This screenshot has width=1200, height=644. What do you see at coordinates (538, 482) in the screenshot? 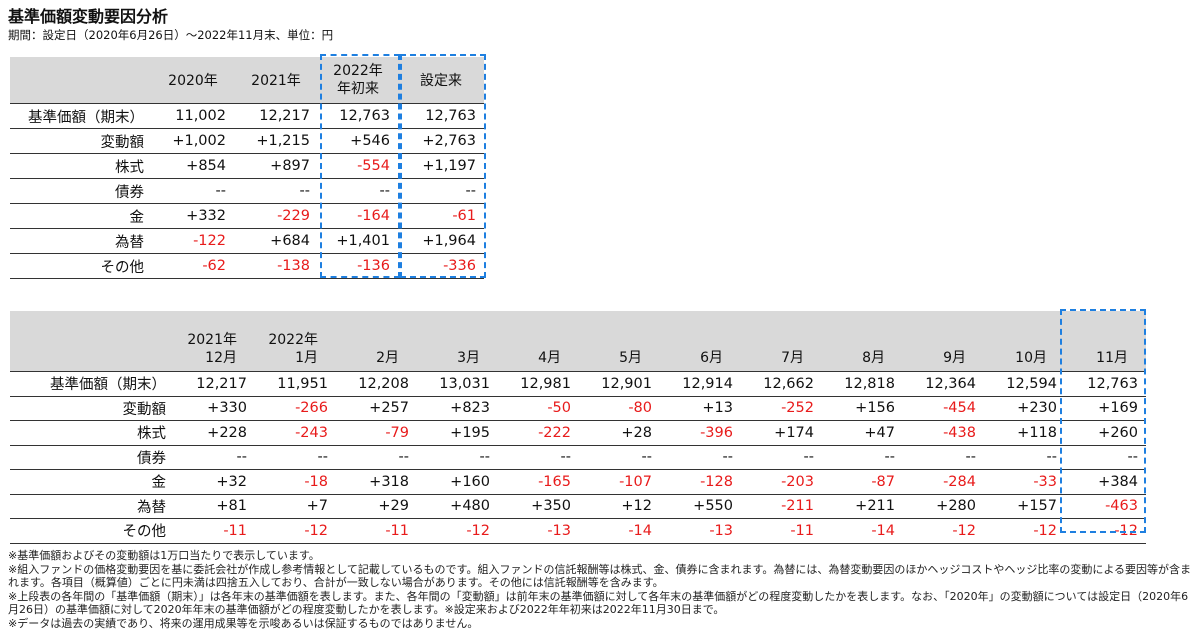
I see `value-cell: -165` at bounding box center [538, 482].